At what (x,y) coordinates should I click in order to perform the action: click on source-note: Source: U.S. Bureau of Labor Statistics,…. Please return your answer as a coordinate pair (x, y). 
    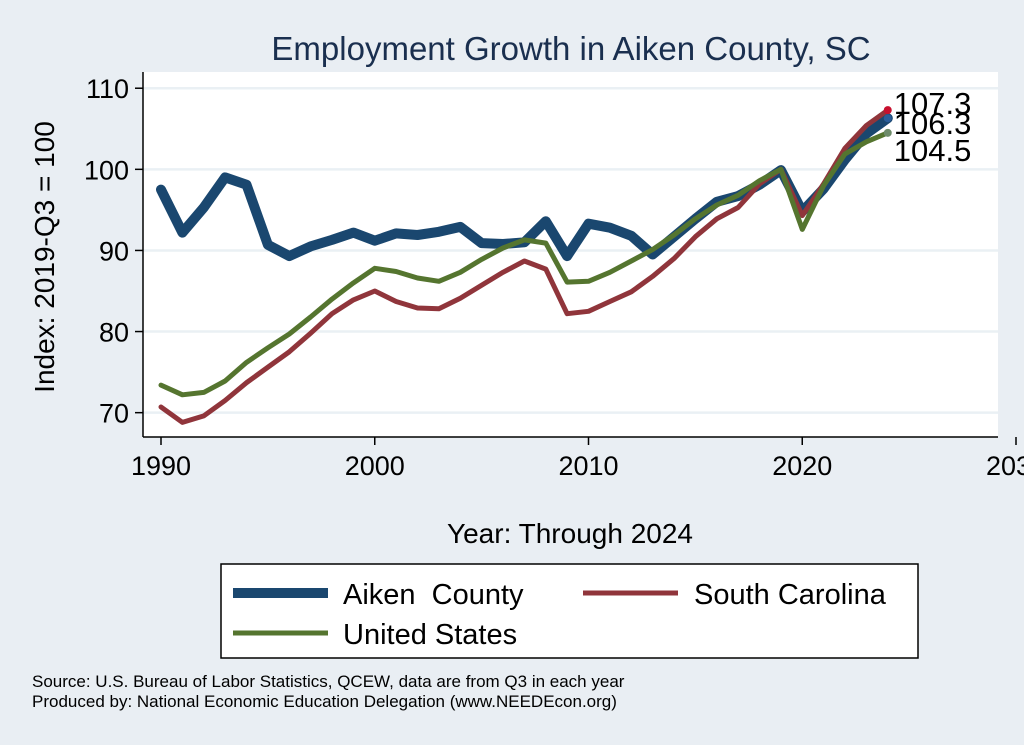
    Looking at the image, I should click on (328, 681).